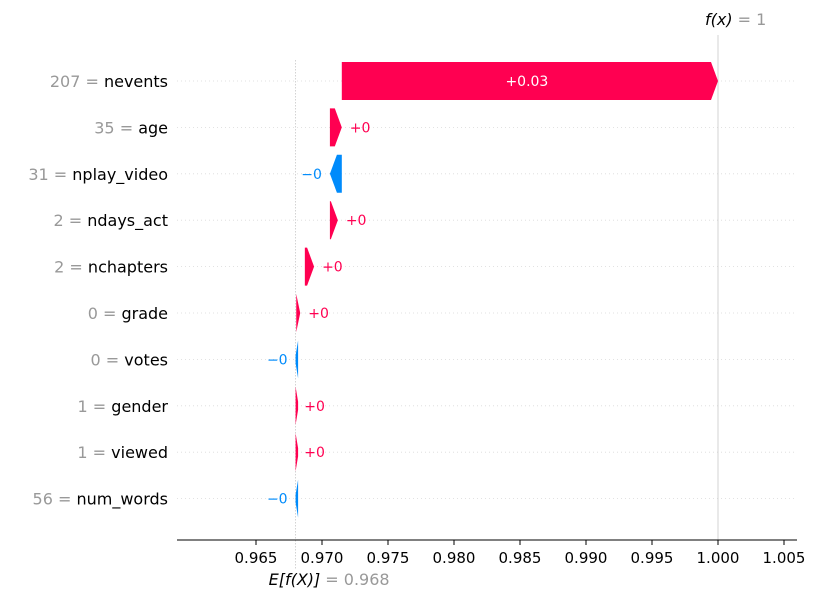 This screenshot has height=600, width=825. I want to click on feature-label: 1 = viewed, so click(122, 452).